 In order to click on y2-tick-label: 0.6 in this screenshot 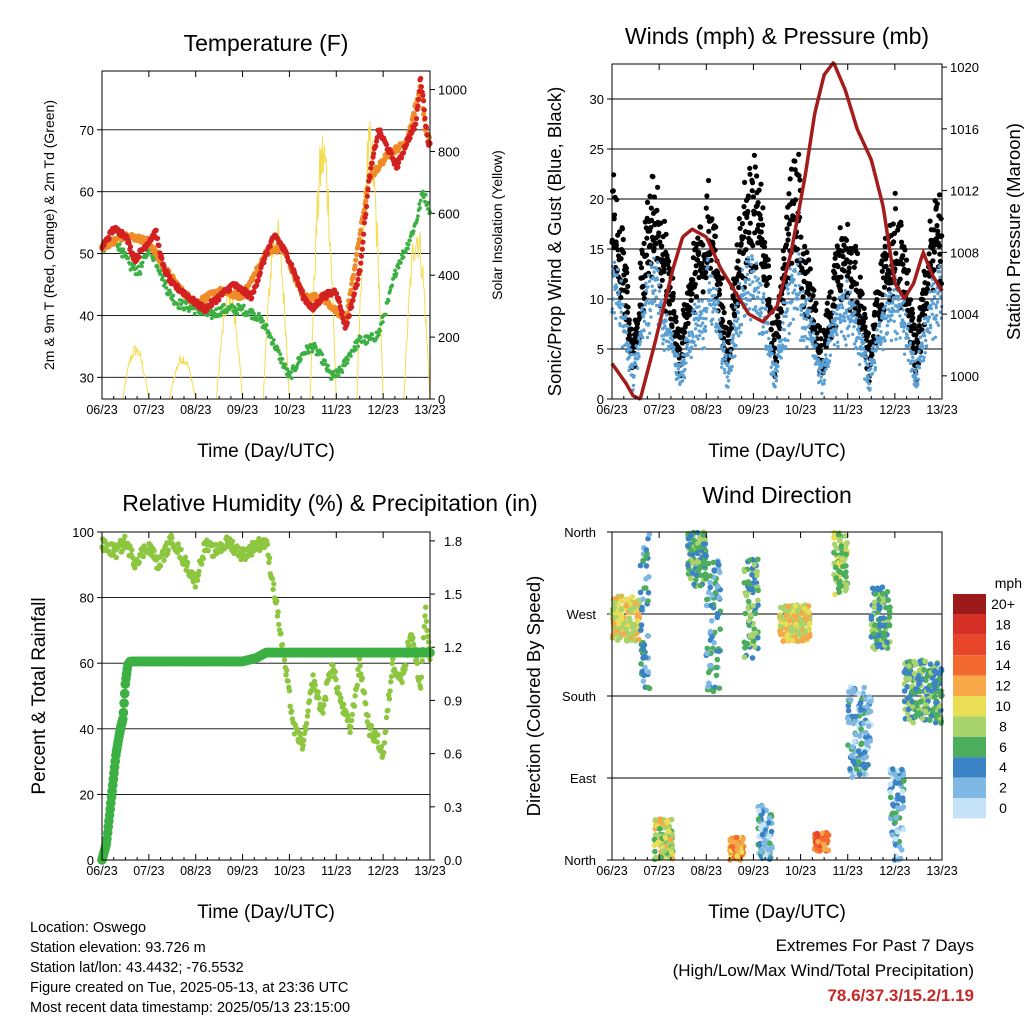, I will do `click(453, 754)`.